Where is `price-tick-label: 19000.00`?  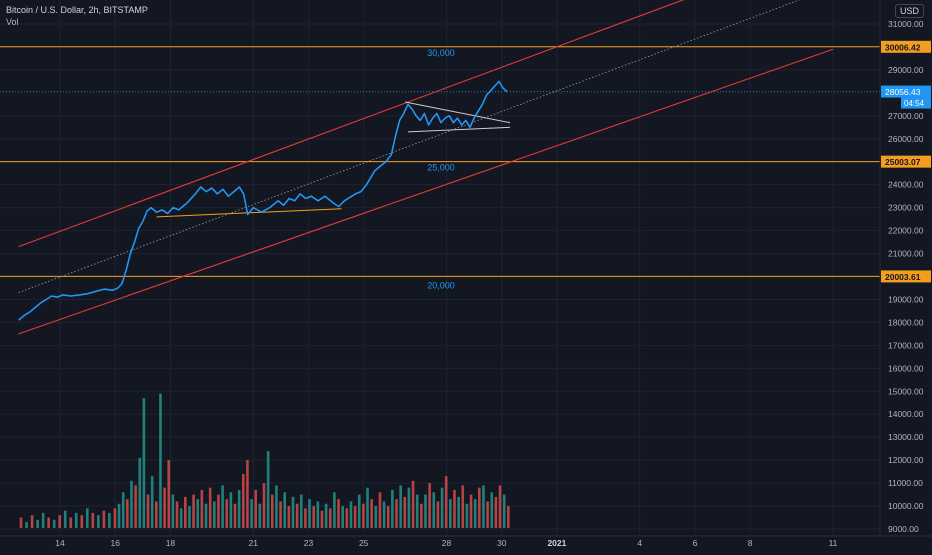 price-tick-label: 19000.00 is located at coordinates (906, 299).